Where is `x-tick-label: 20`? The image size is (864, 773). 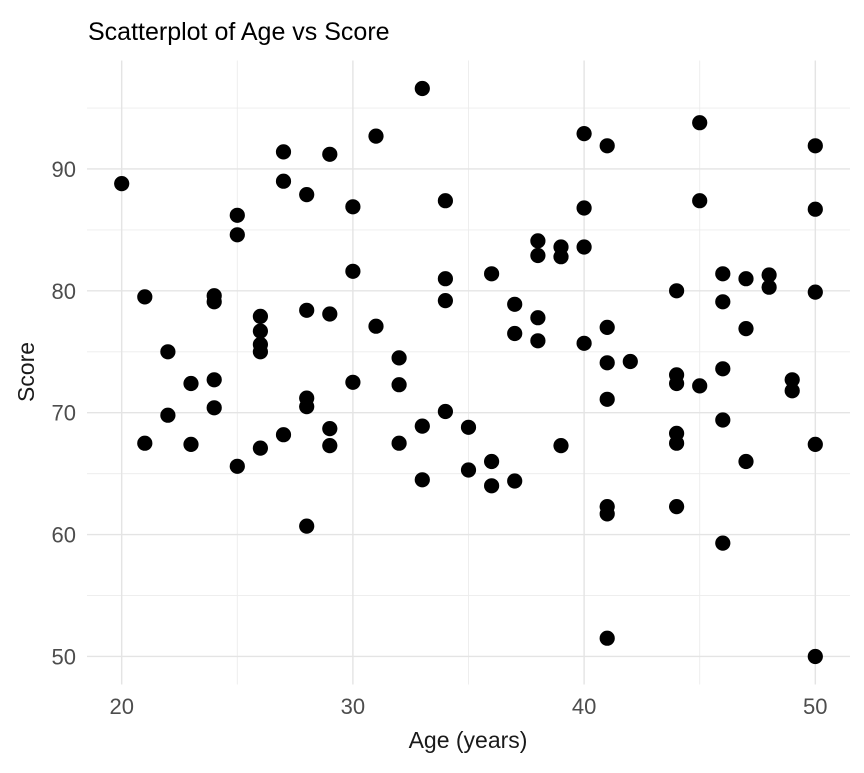
x-tick-label: 20 is located at coordinates (121, 706).